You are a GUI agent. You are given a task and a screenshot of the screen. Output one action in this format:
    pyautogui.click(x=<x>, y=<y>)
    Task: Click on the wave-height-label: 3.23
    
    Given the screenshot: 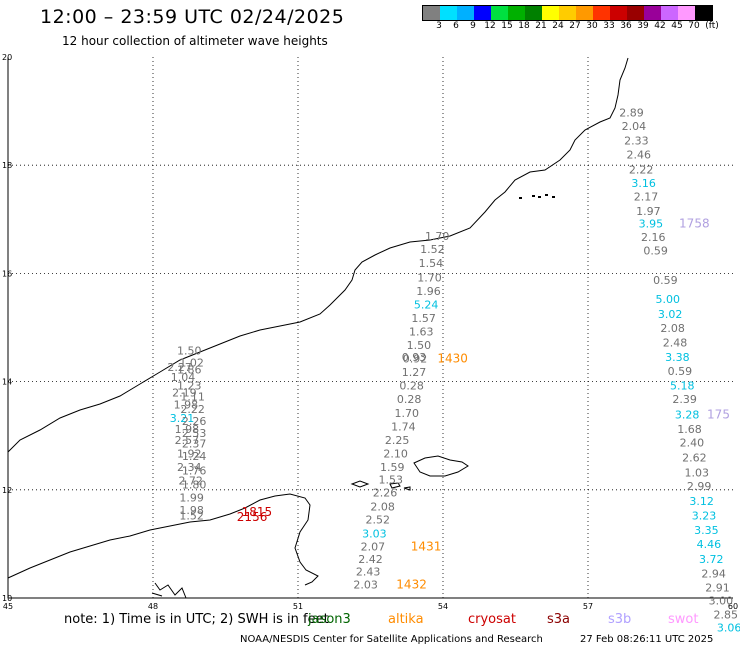 What is the action you would take?
    pyautogui.click(x=704, y=516)
    